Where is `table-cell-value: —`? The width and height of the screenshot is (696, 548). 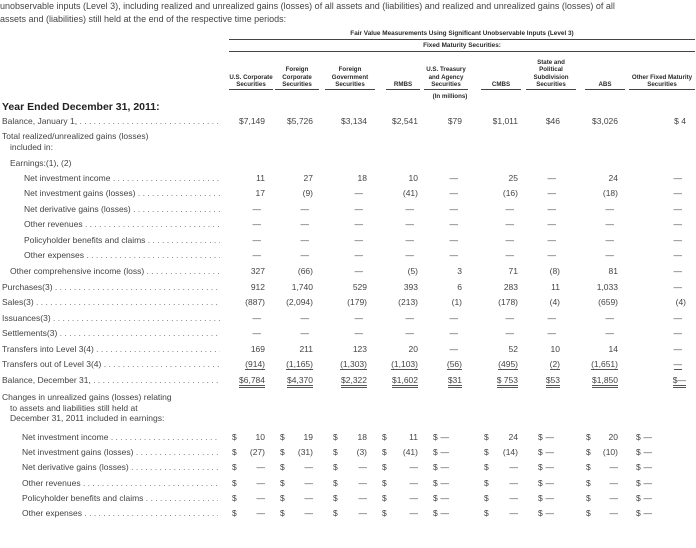
table-cell-value: — is located at coordinates (677, 364).